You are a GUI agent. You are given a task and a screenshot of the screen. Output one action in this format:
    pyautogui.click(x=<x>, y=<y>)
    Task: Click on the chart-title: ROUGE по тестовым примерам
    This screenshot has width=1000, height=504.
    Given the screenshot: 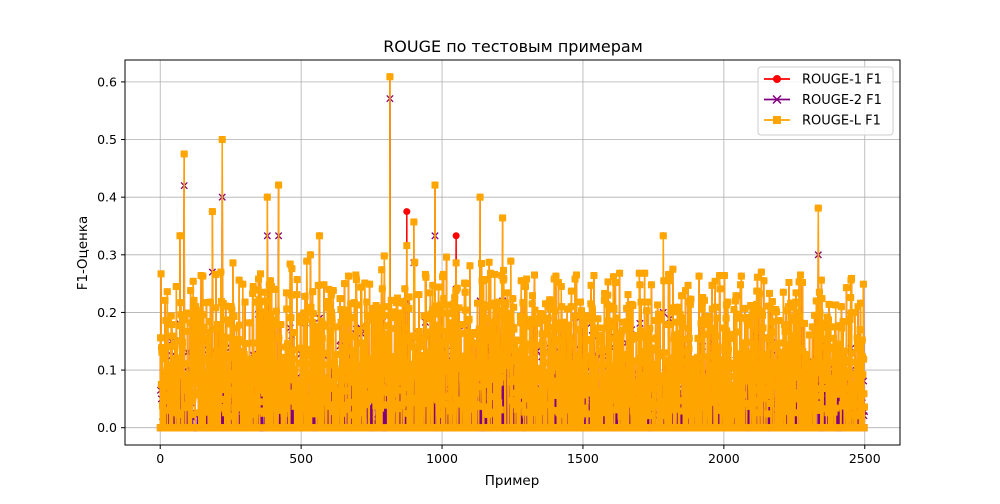 What is the action you would take?
    pyautogui.click(x=513, y=46)
    